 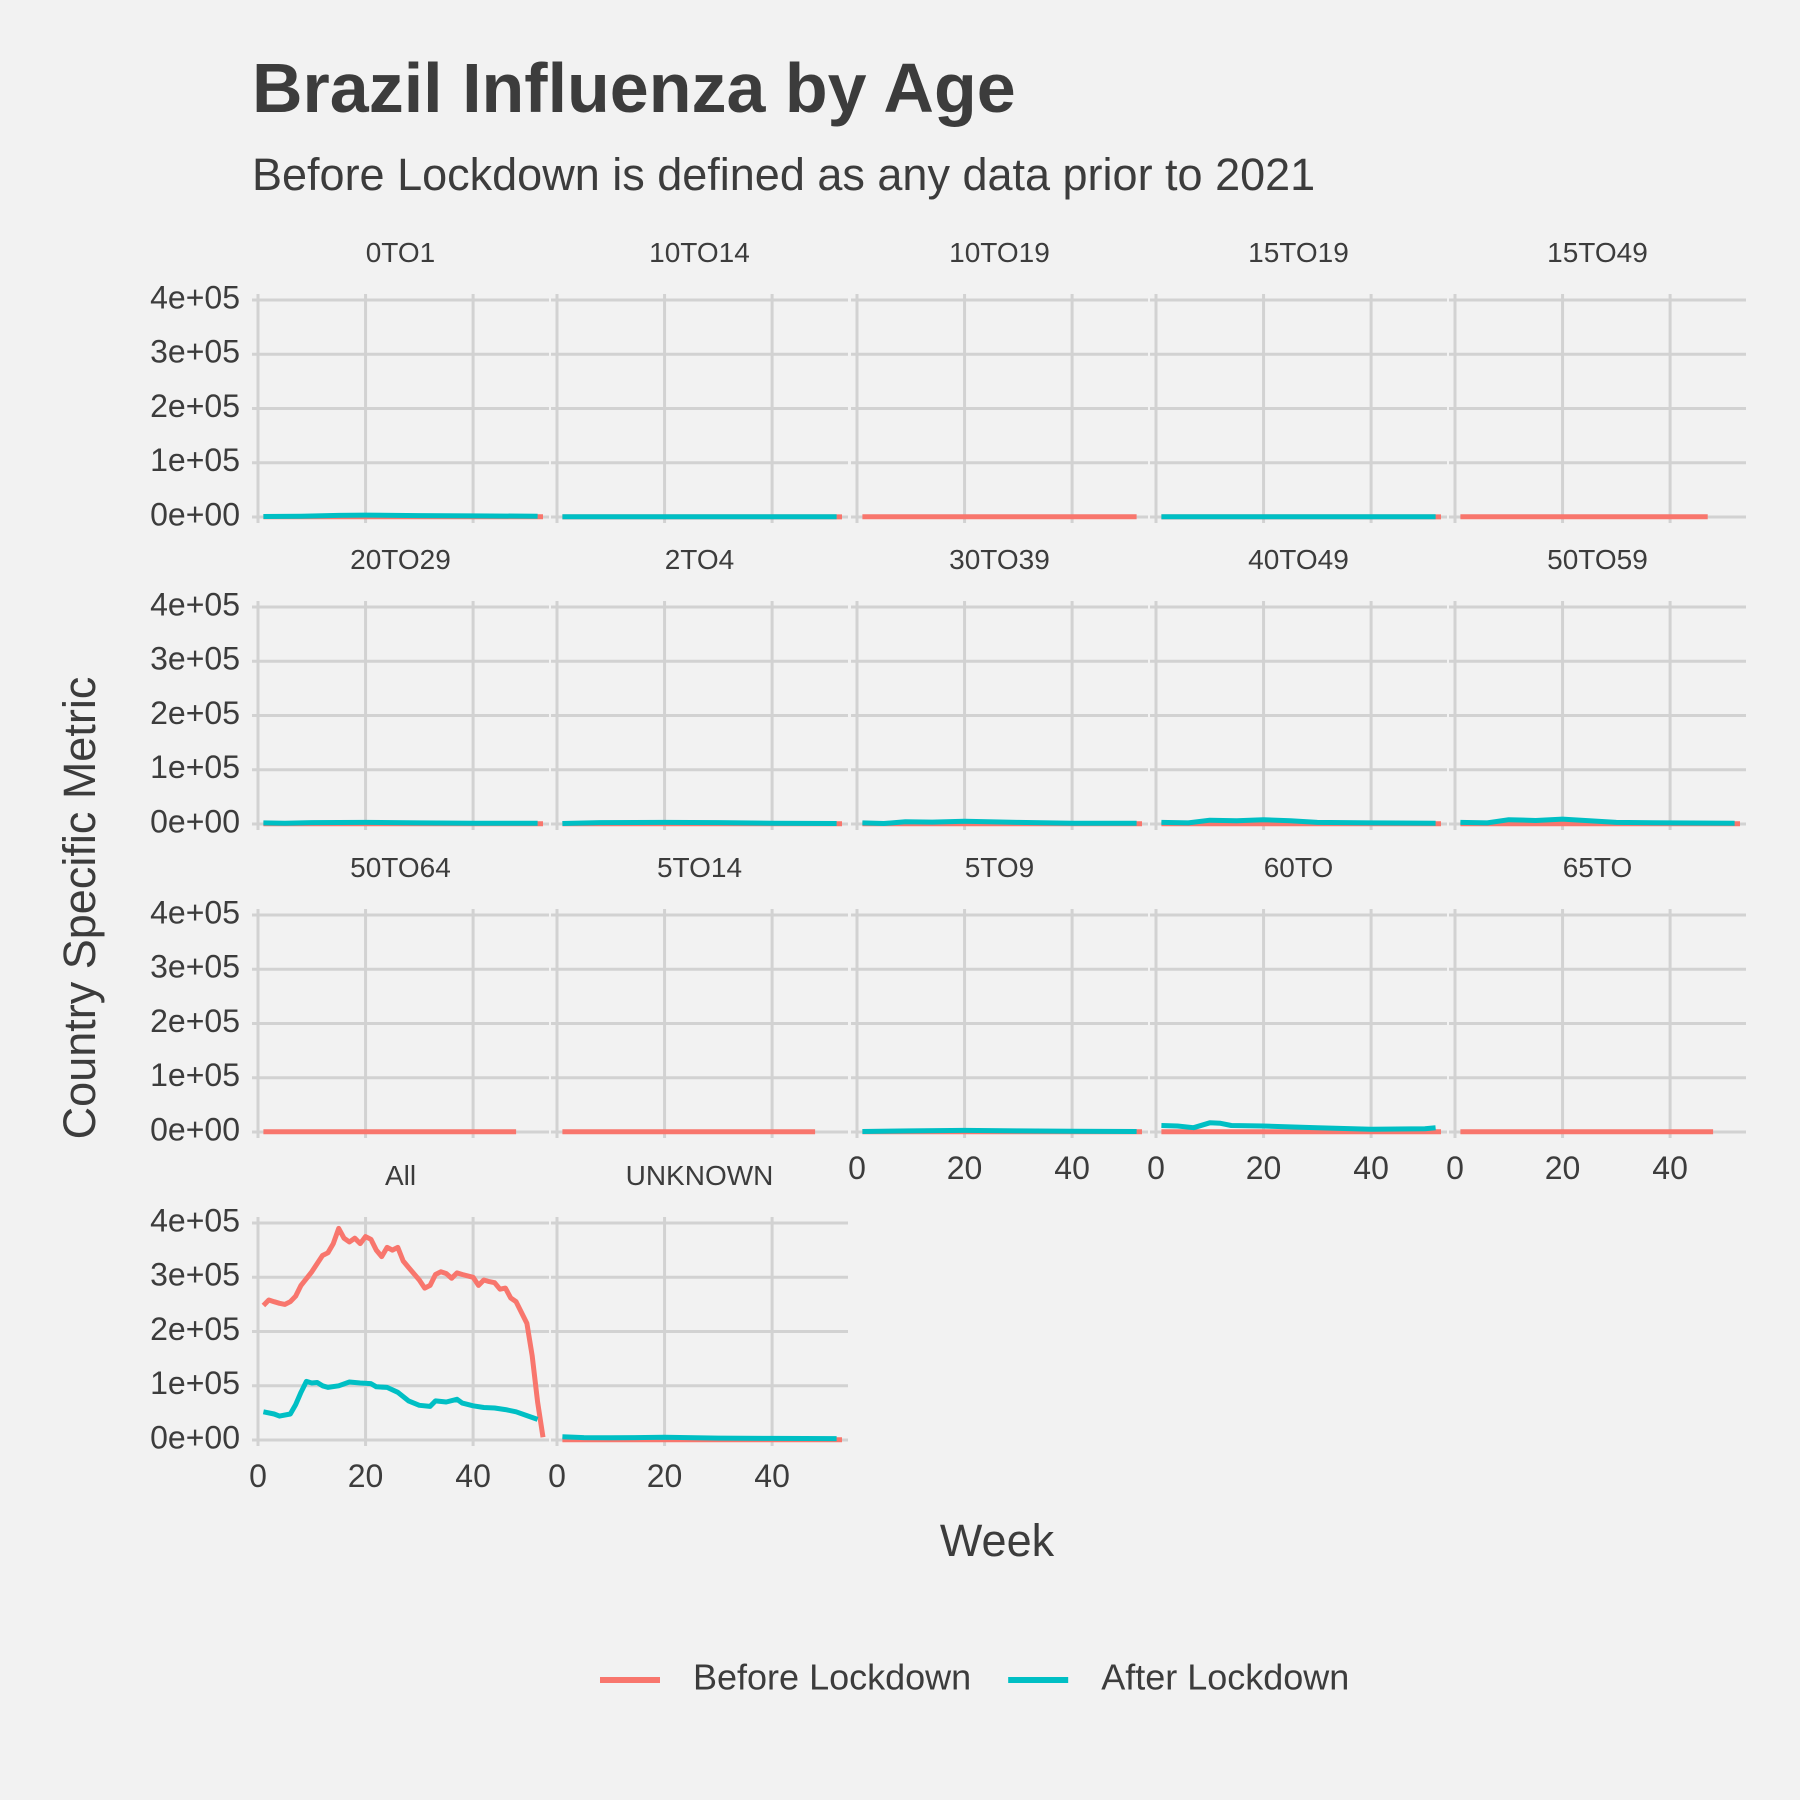 I want to click on panel-2to4: 2TO4, so click(x=699, y=687).